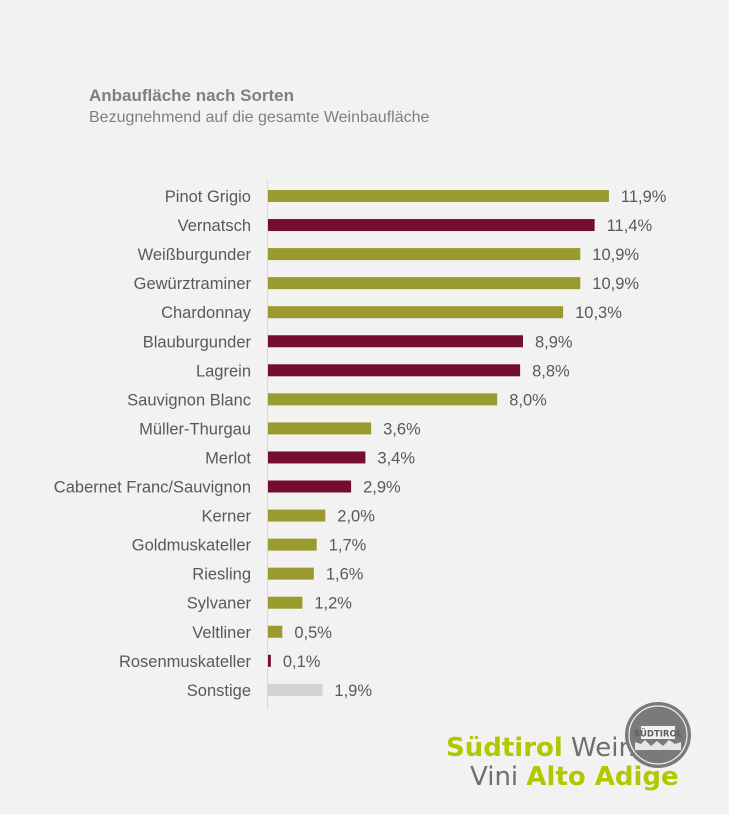 The width and height of the screenshot is (729, 814). Describe the element at coordinates (630, 226) in the screenshot. I see `value-label: 11,4%` at that location.